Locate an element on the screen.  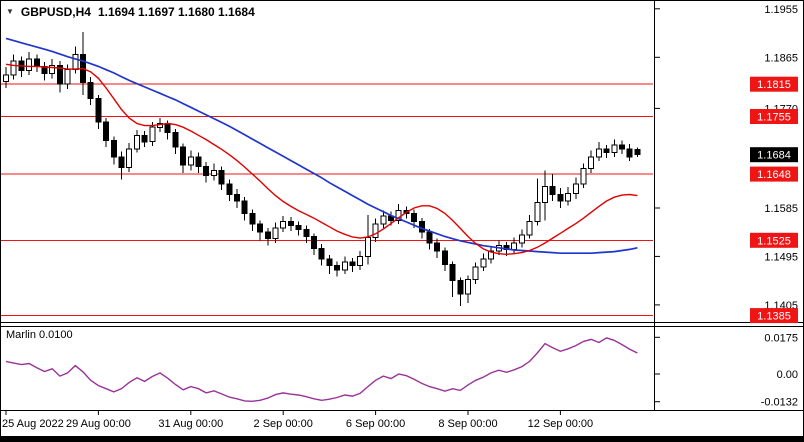
svg-text: 2 Sep 00:00 is located at coordinates (283, 424).